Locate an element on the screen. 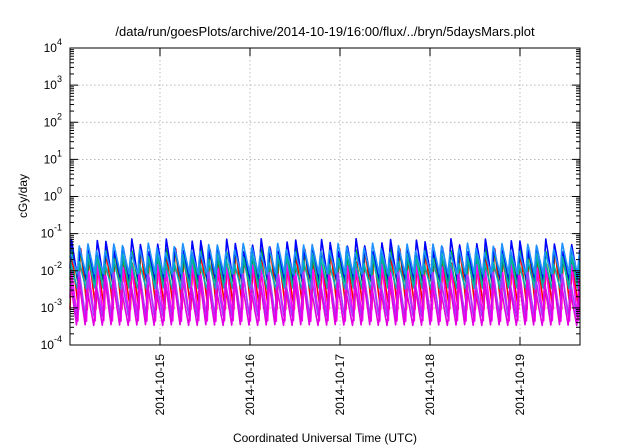  y-tick-label: 10⁻¹ is located at coordinates (51, 232).